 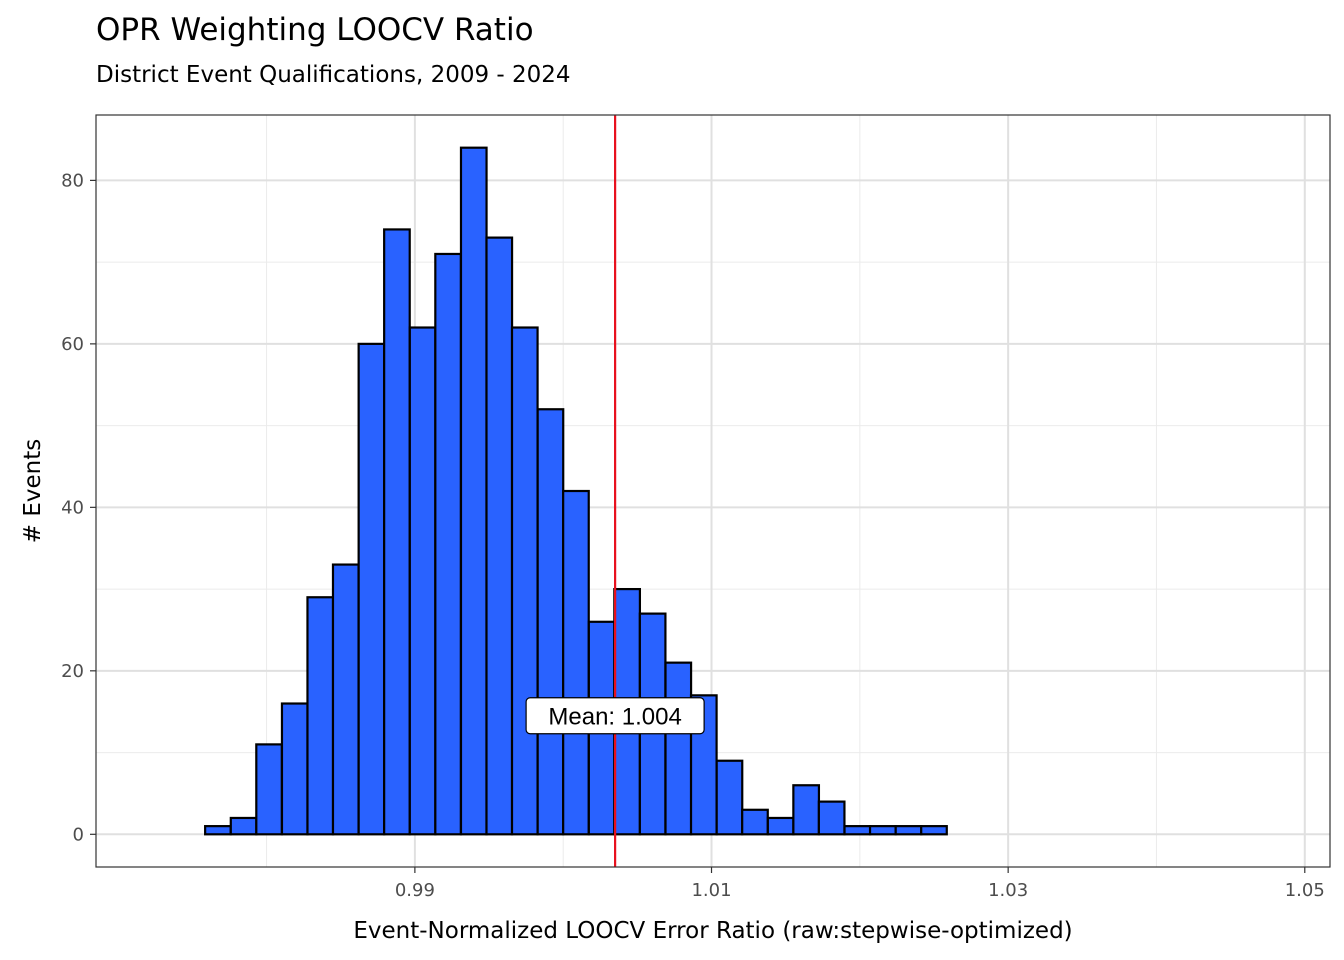 I want to click on mean-label-box, so click(x=615, y=716).